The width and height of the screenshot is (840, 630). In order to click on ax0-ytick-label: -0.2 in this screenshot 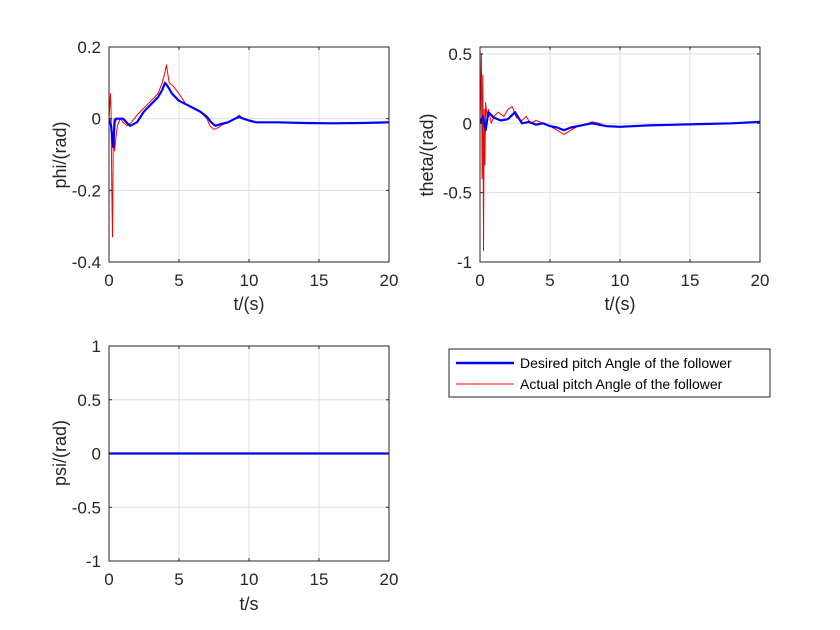, I will do `click(86, 190)`.